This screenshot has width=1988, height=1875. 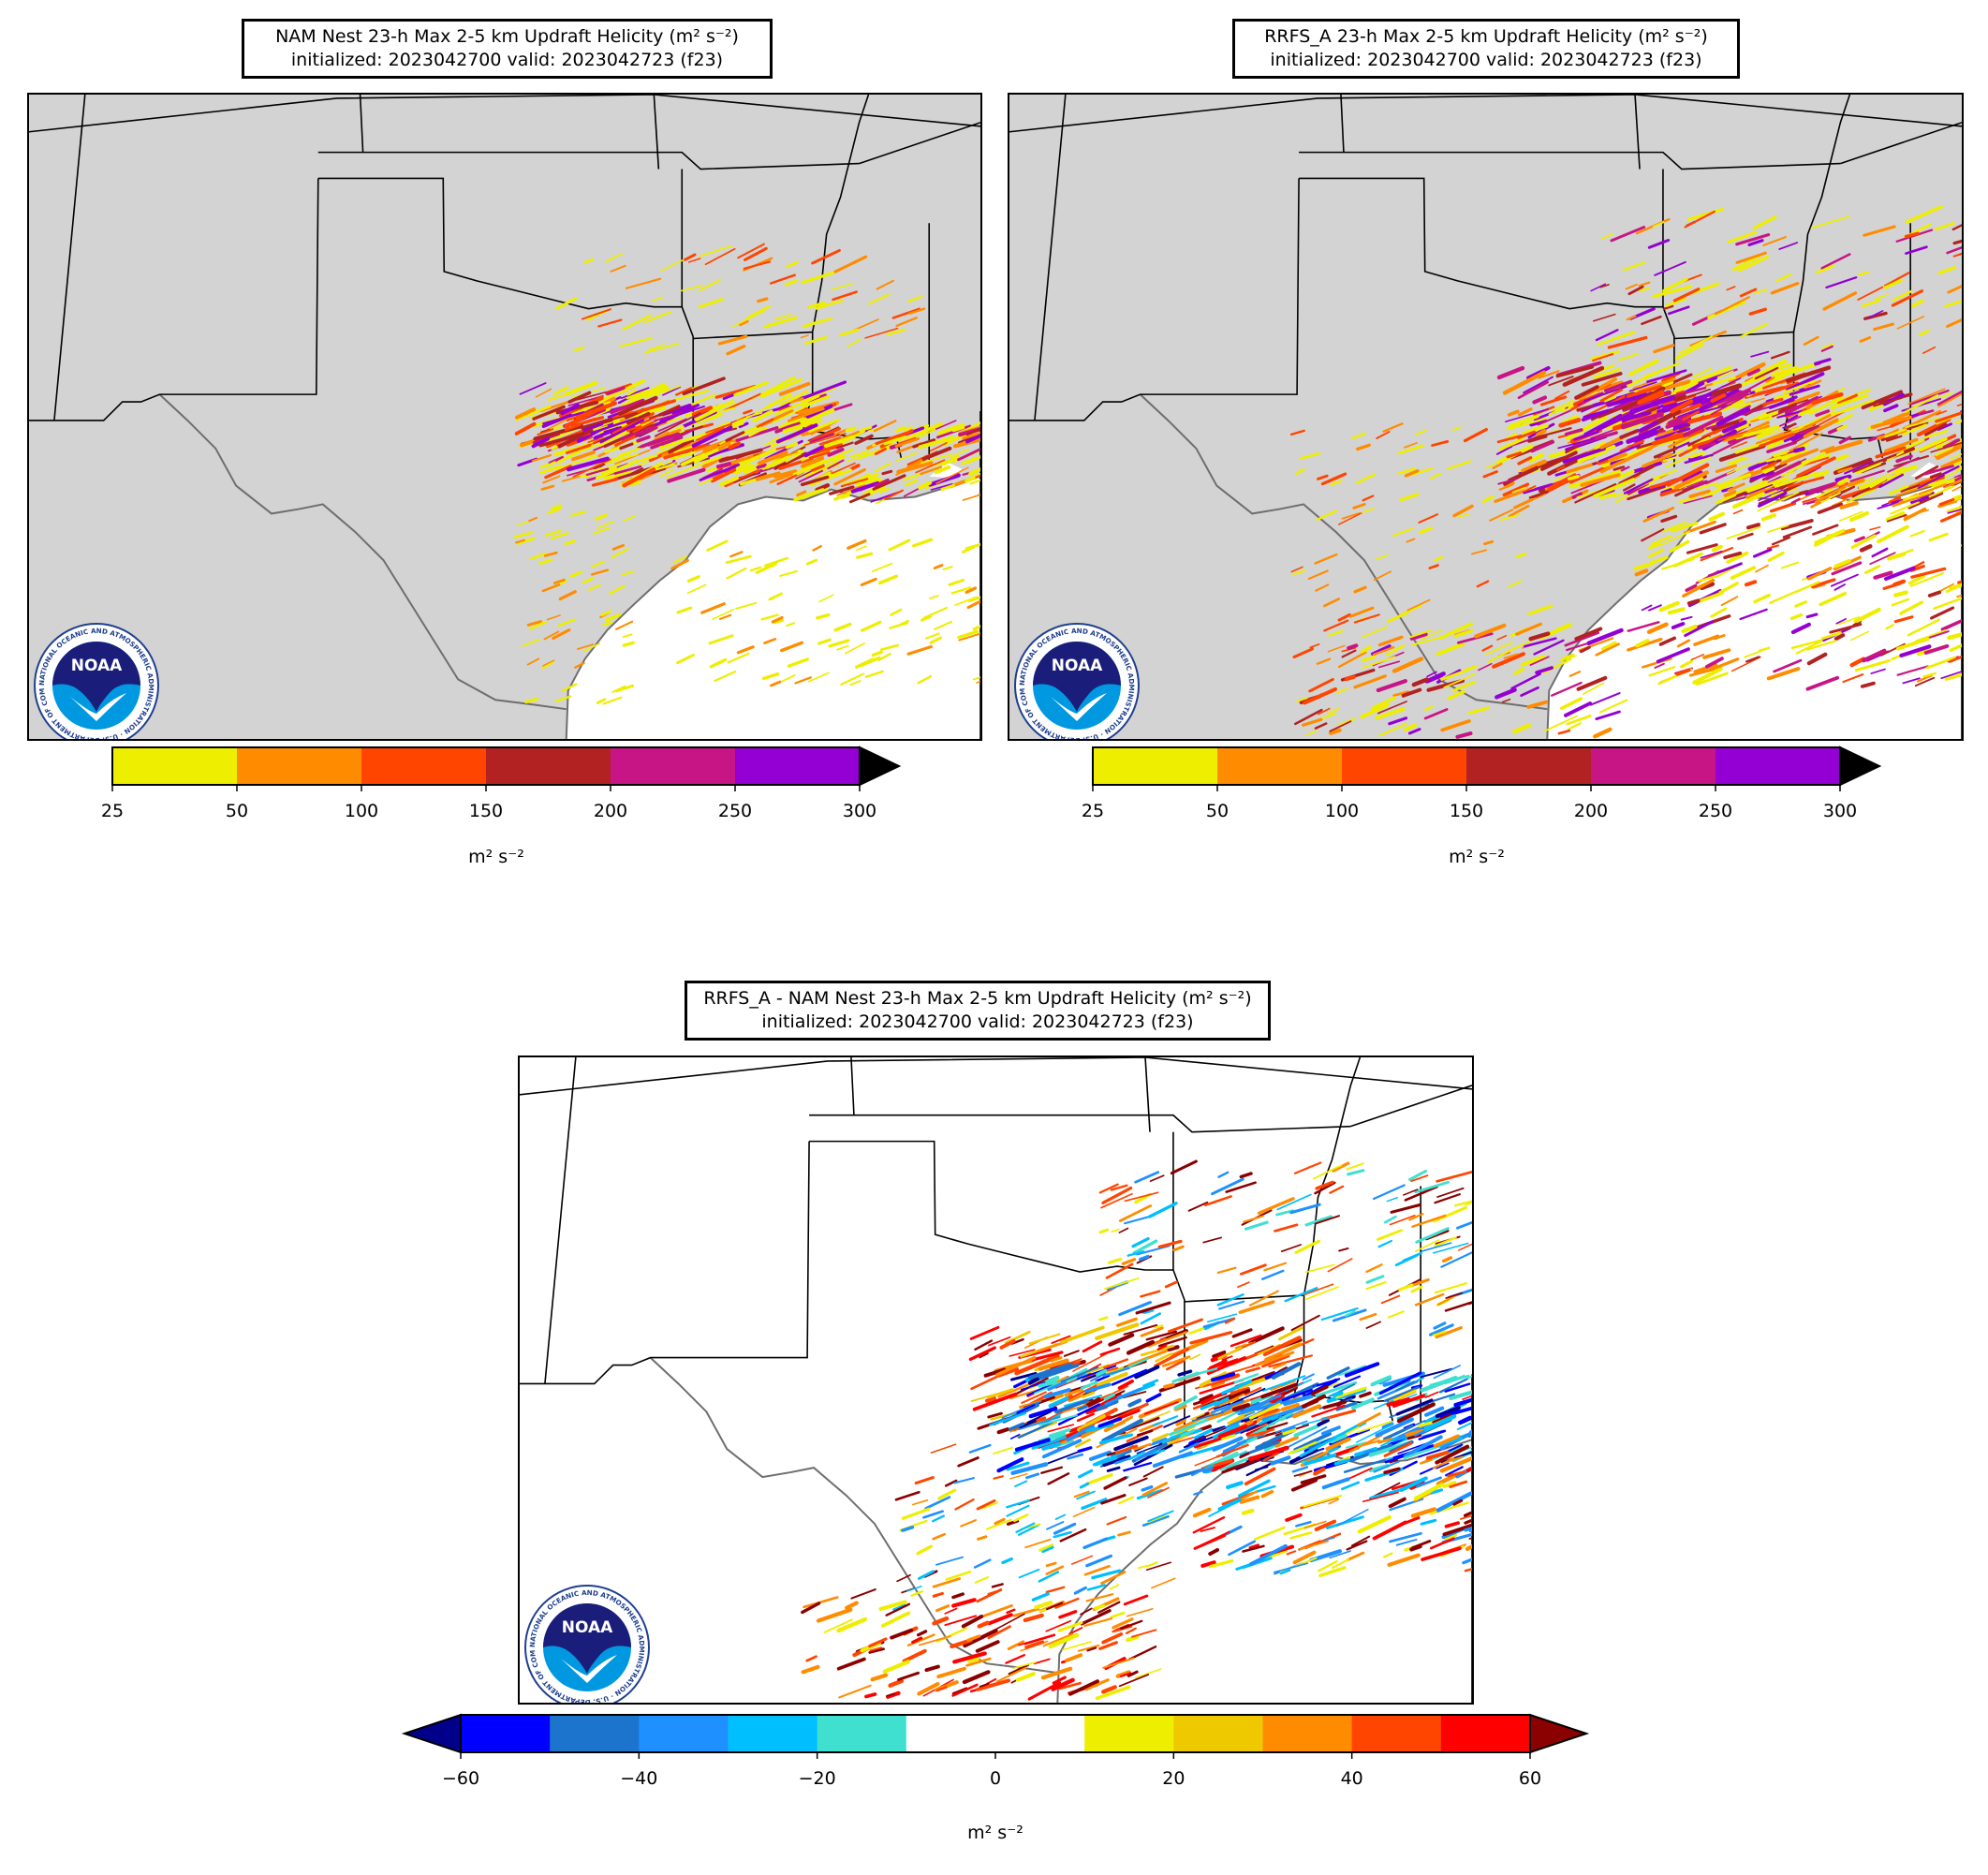 What do you see at coordinates (1137, 1430) in the screenshot?
I see `diff-uh-field` at bounding box center [1137, 1430].